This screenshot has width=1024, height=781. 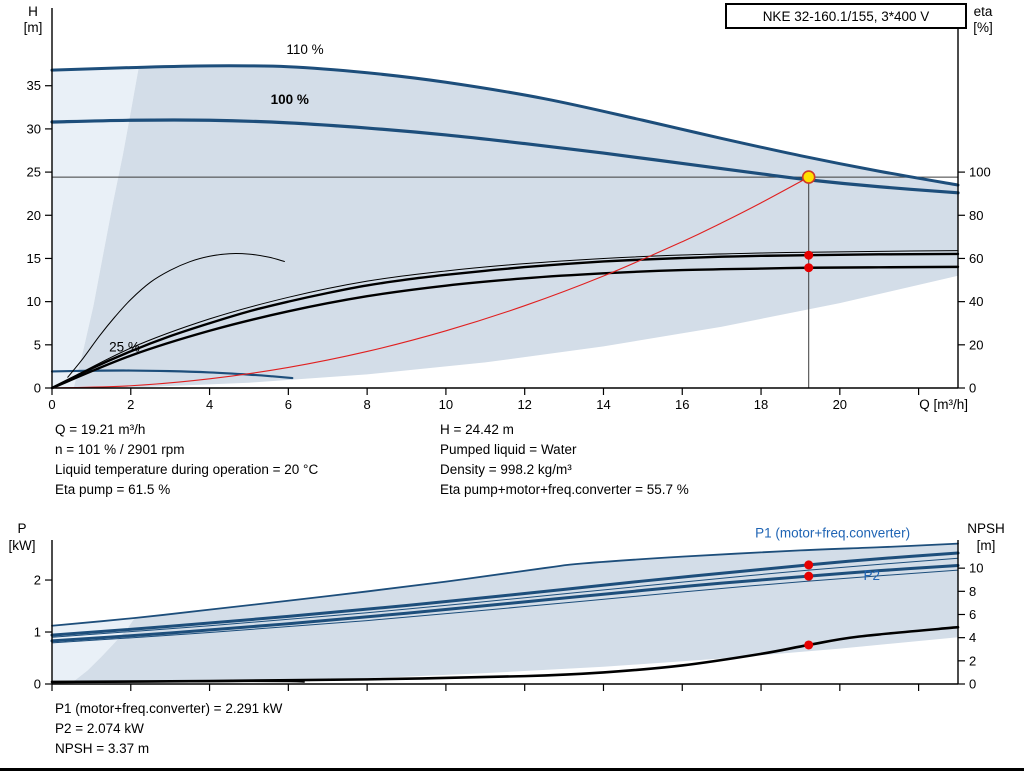 I want to click on info-line-density: Density = 998.2 kg/m³, so click(x=506, y=469).